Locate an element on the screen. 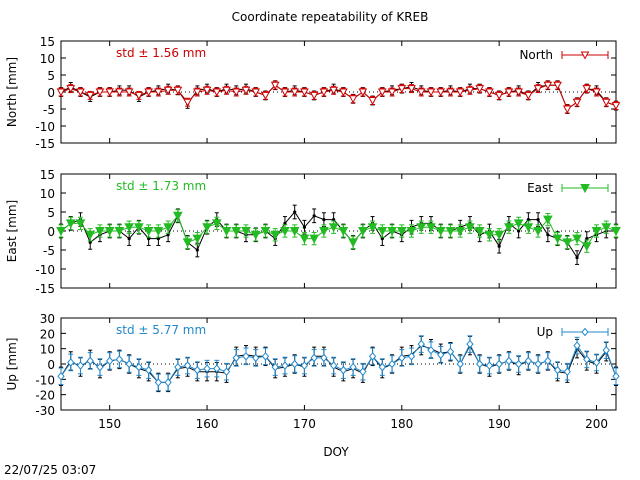 The image size is (640, 480). x-axis-label: DOY is located at coordinates (336, 452).